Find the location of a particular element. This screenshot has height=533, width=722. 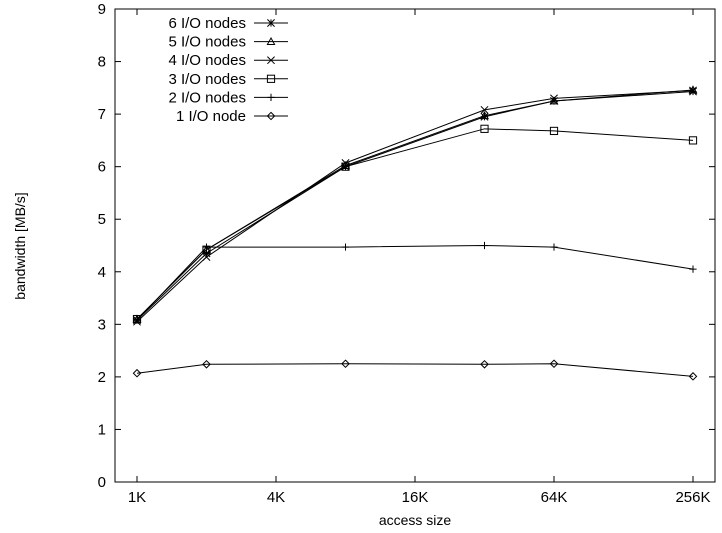

y-tick-label: 0 is located at coordinates (102, 482).